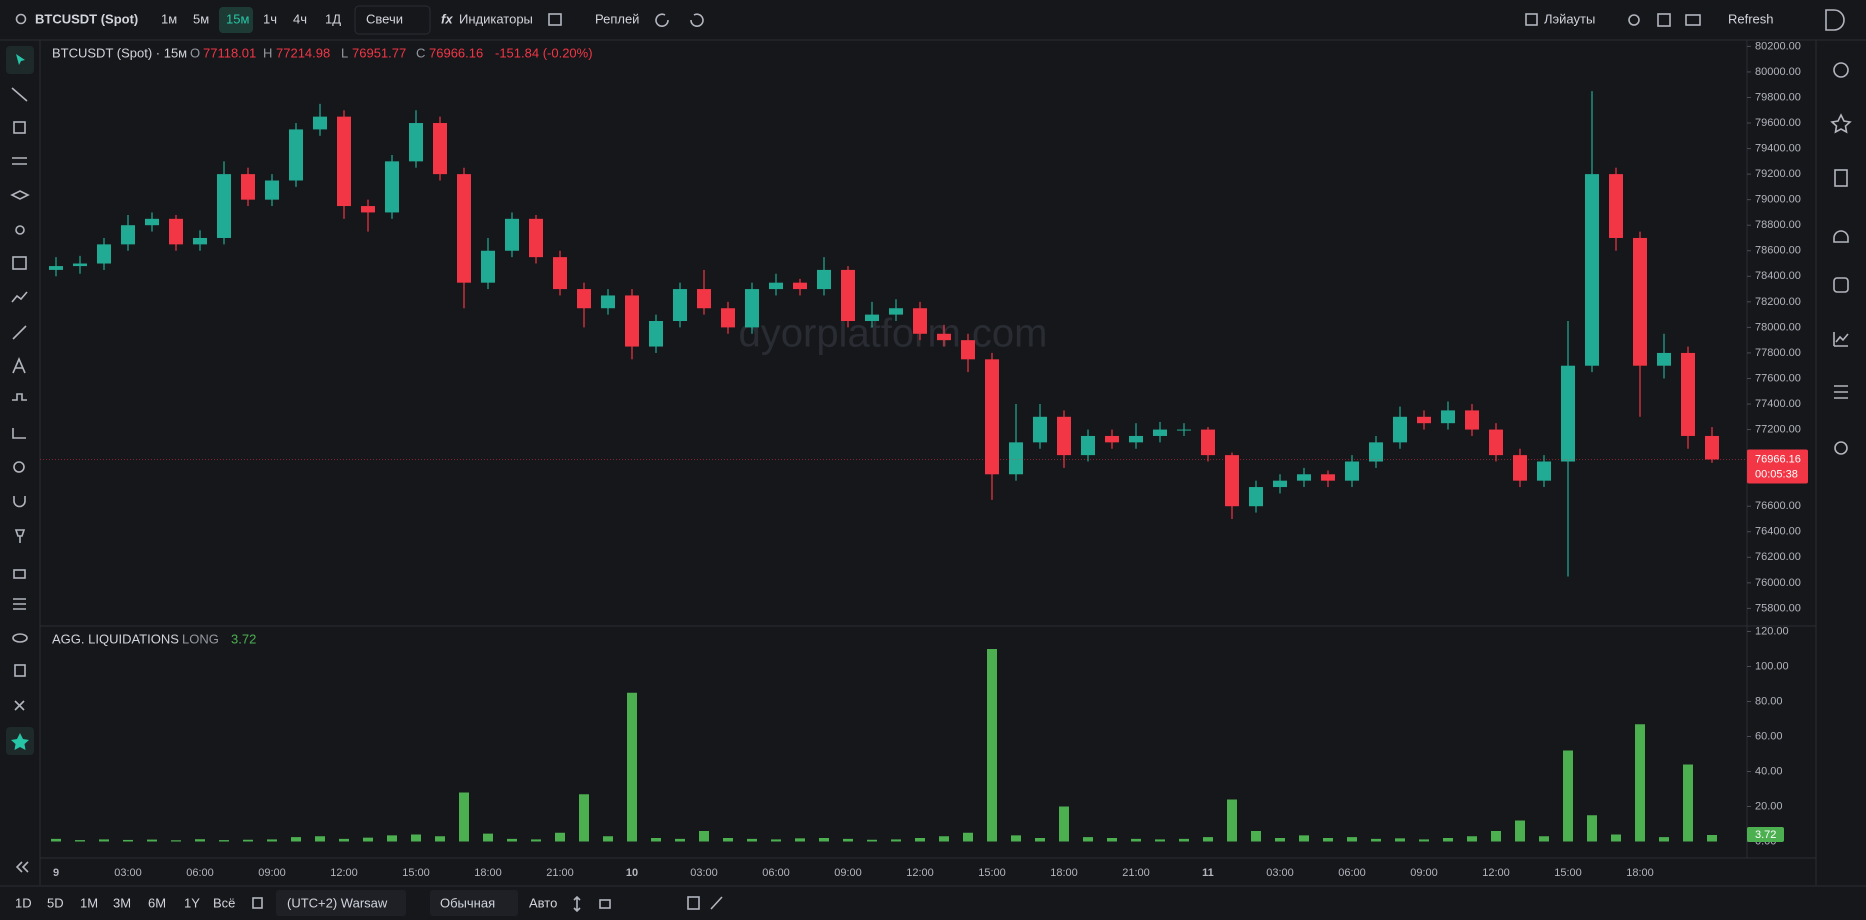  Describe the element at coordinates (1751, 18) in the screenshot. I see `refresh: Refresh` at that location.